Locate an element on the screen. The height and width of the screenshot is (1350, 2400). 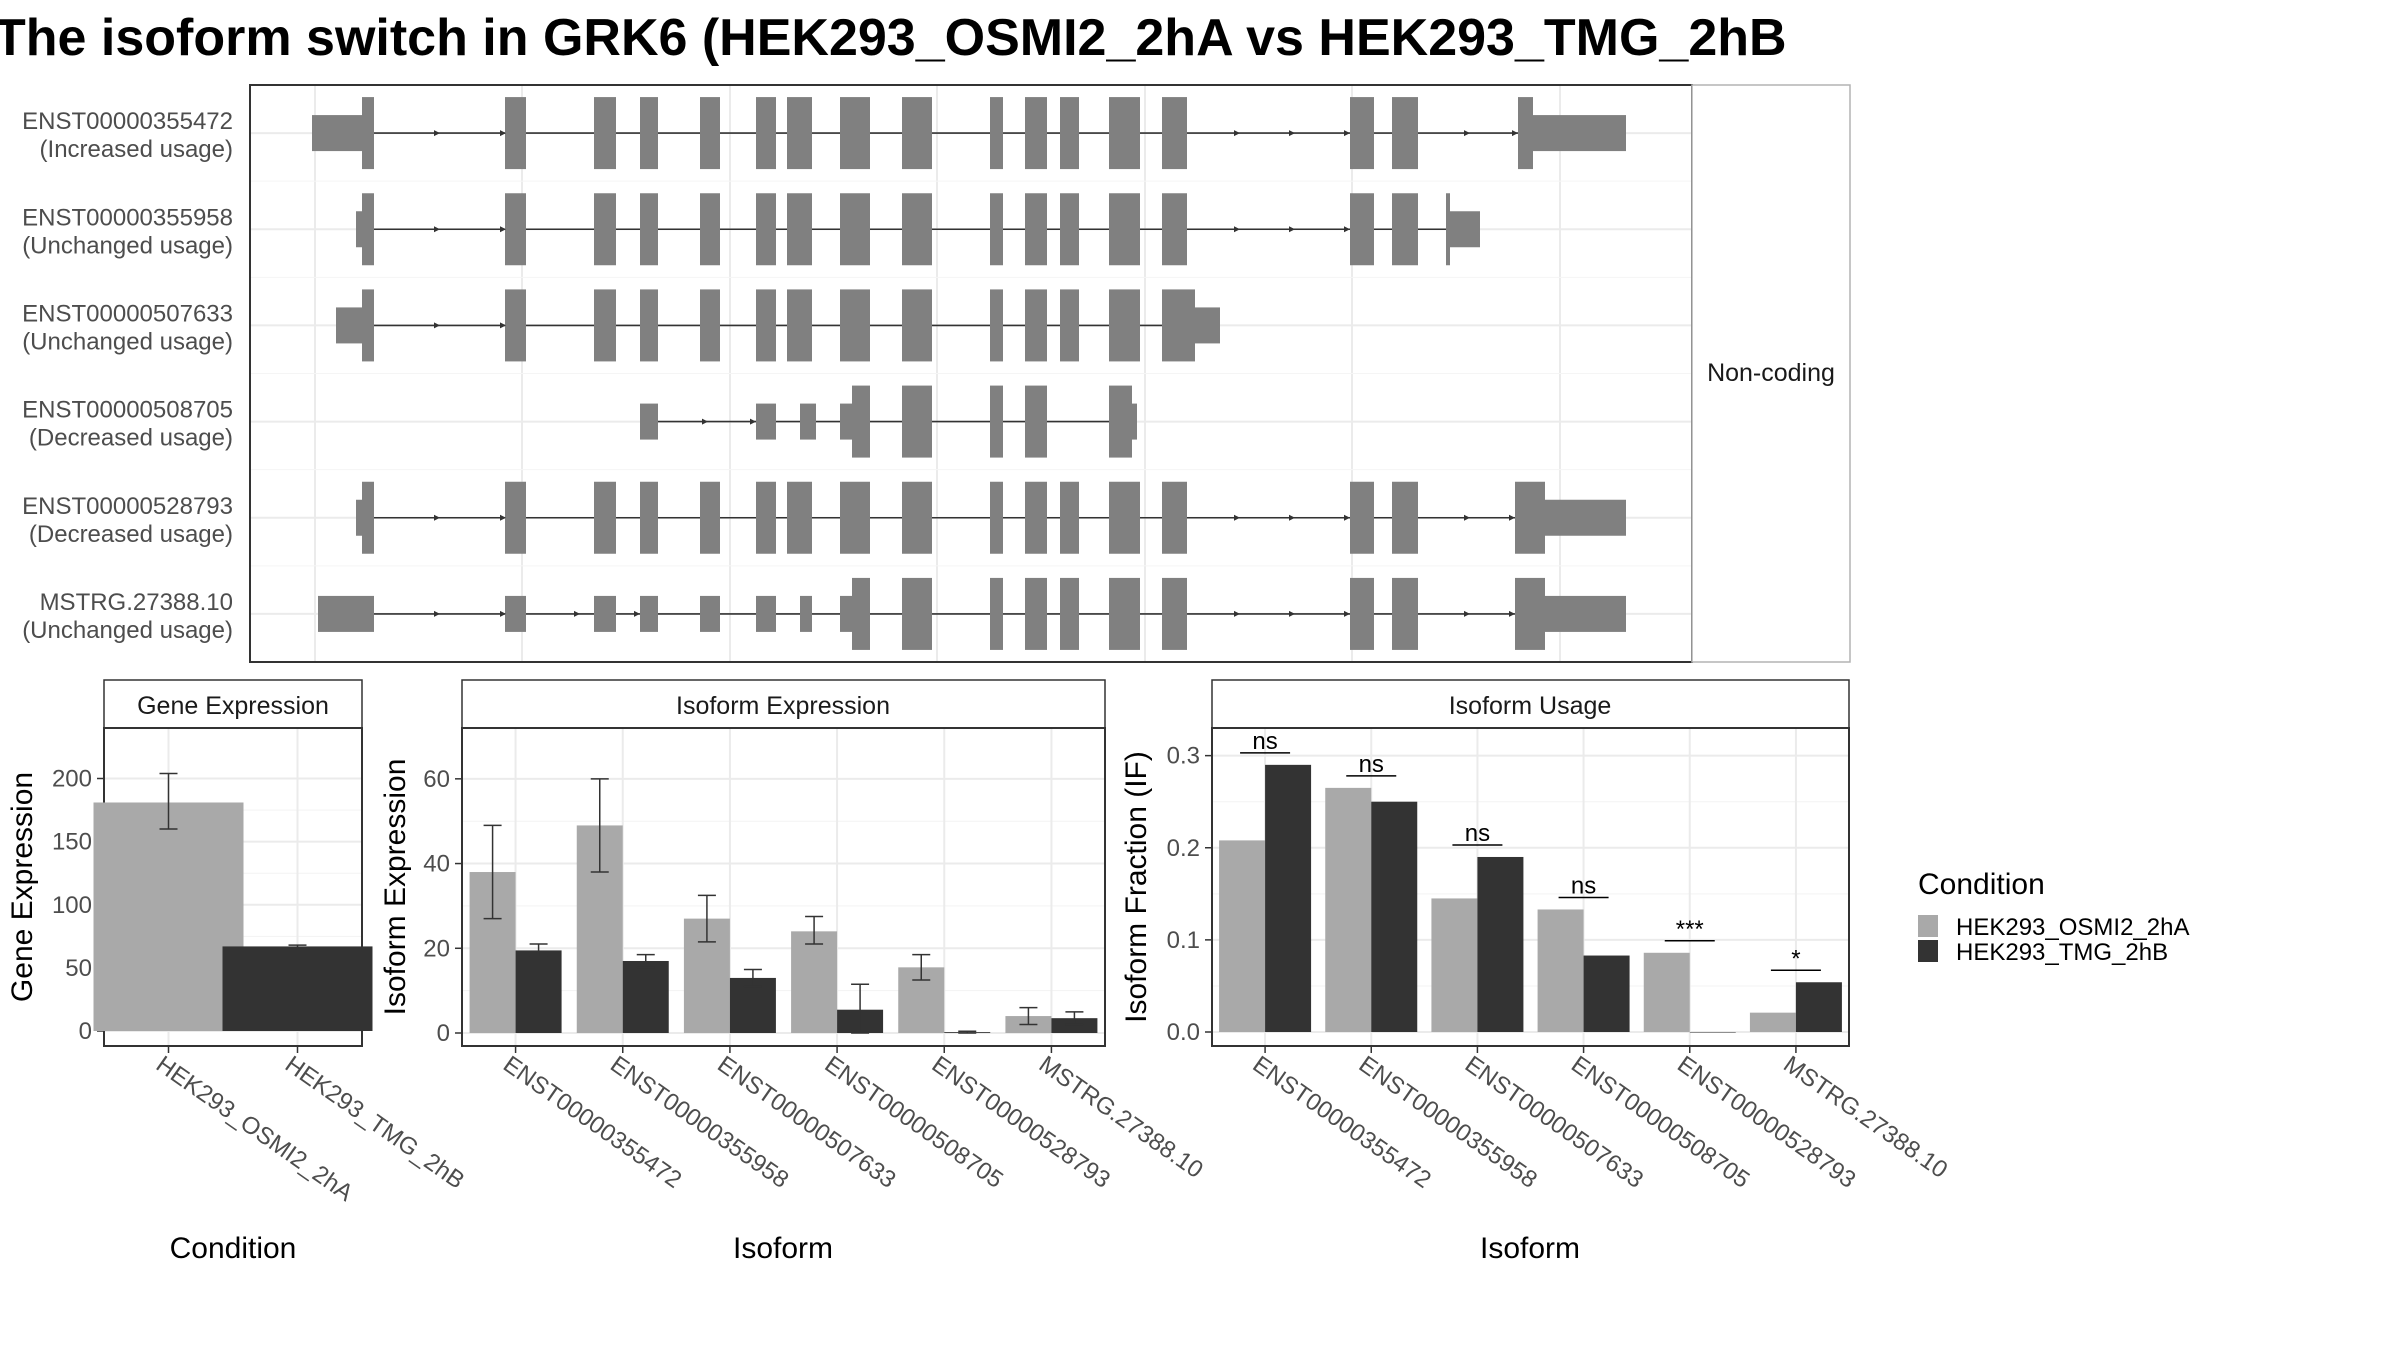
ytick-label: 0.1 is located at coordinates (1183, 940).